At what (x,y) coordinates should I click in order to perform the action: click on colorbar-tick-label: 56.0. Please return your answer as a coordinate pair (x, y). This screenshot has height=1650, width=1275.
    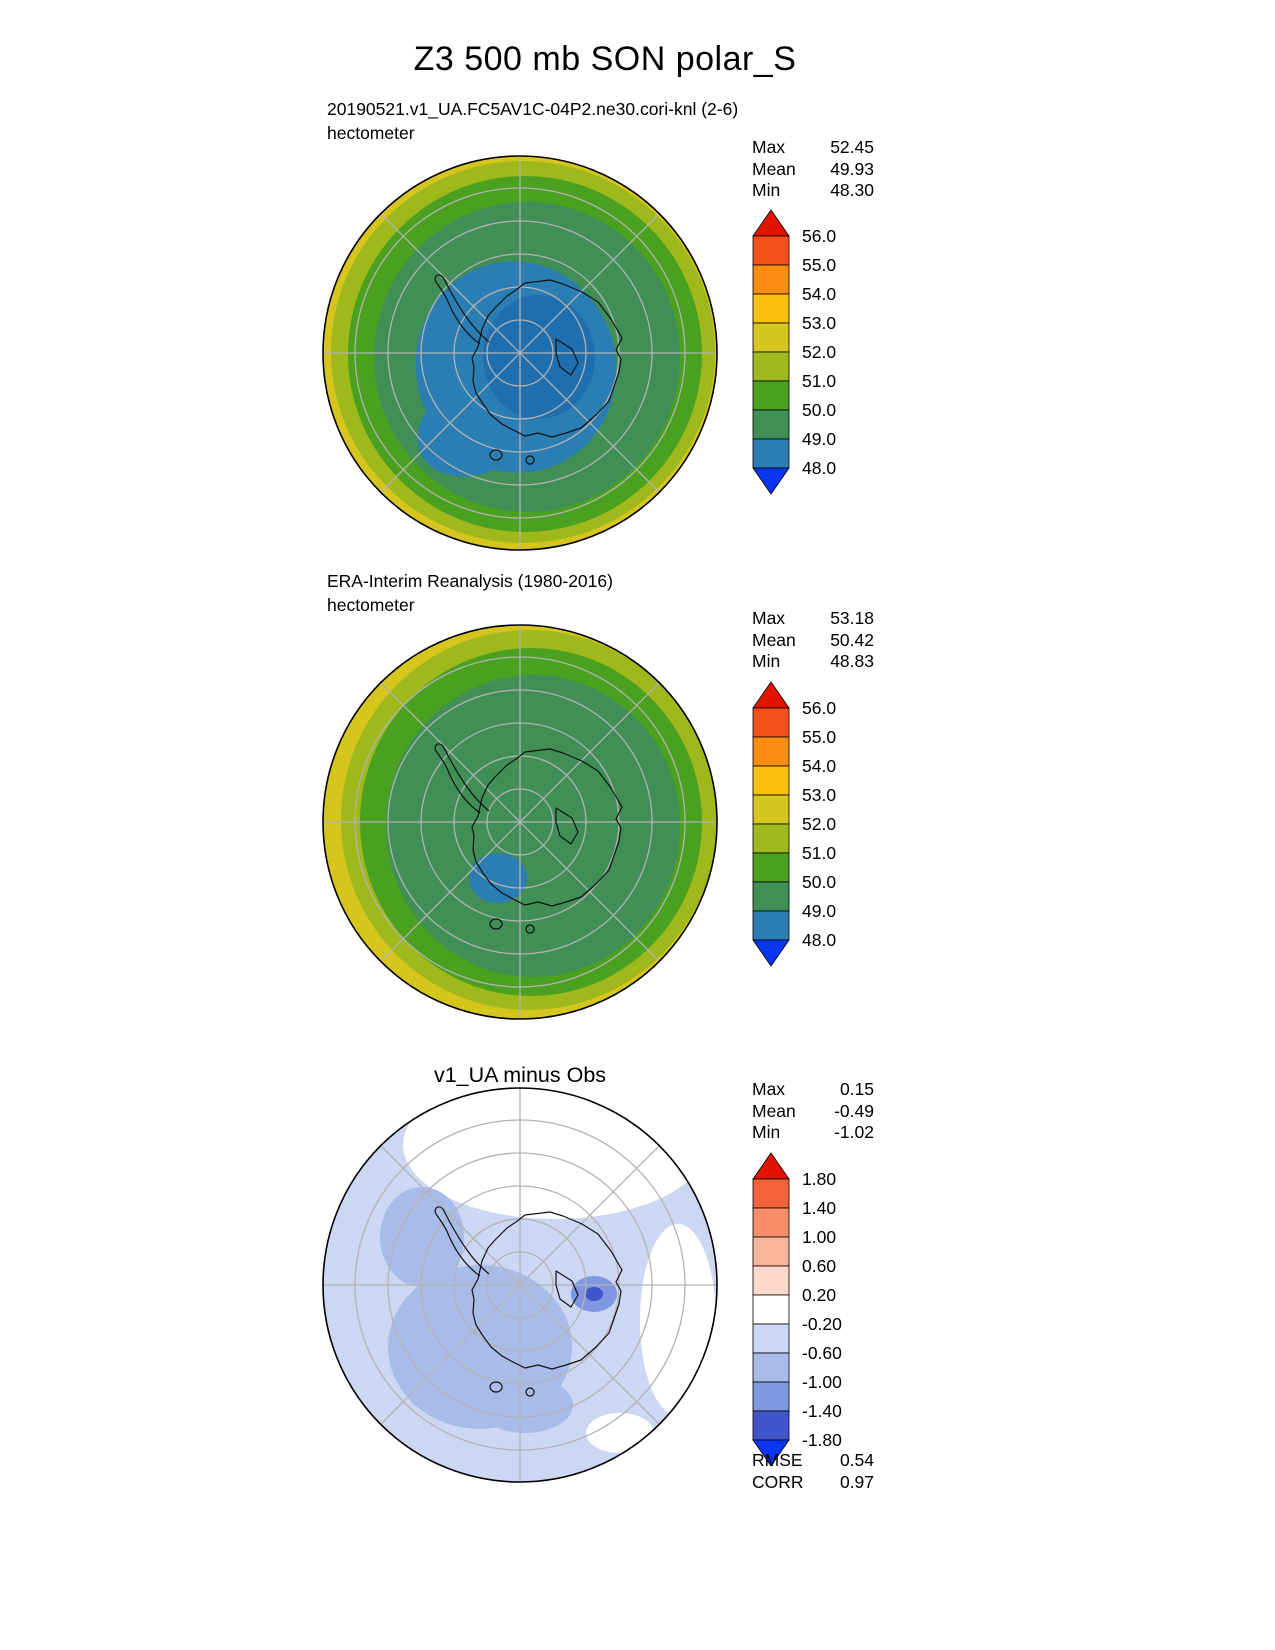
    Looking at the image, I should click on (819, 708).